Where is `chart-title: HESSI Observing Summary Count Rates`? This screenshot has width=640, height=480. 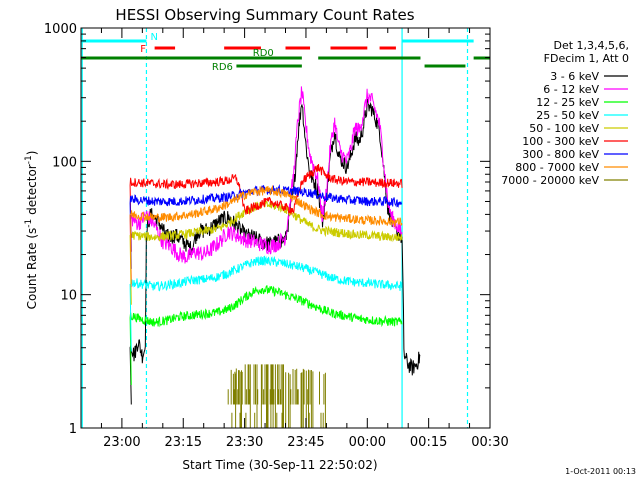
chart-title: HESSI Observing Summary Count Rates is located at coordinates (264, 15).